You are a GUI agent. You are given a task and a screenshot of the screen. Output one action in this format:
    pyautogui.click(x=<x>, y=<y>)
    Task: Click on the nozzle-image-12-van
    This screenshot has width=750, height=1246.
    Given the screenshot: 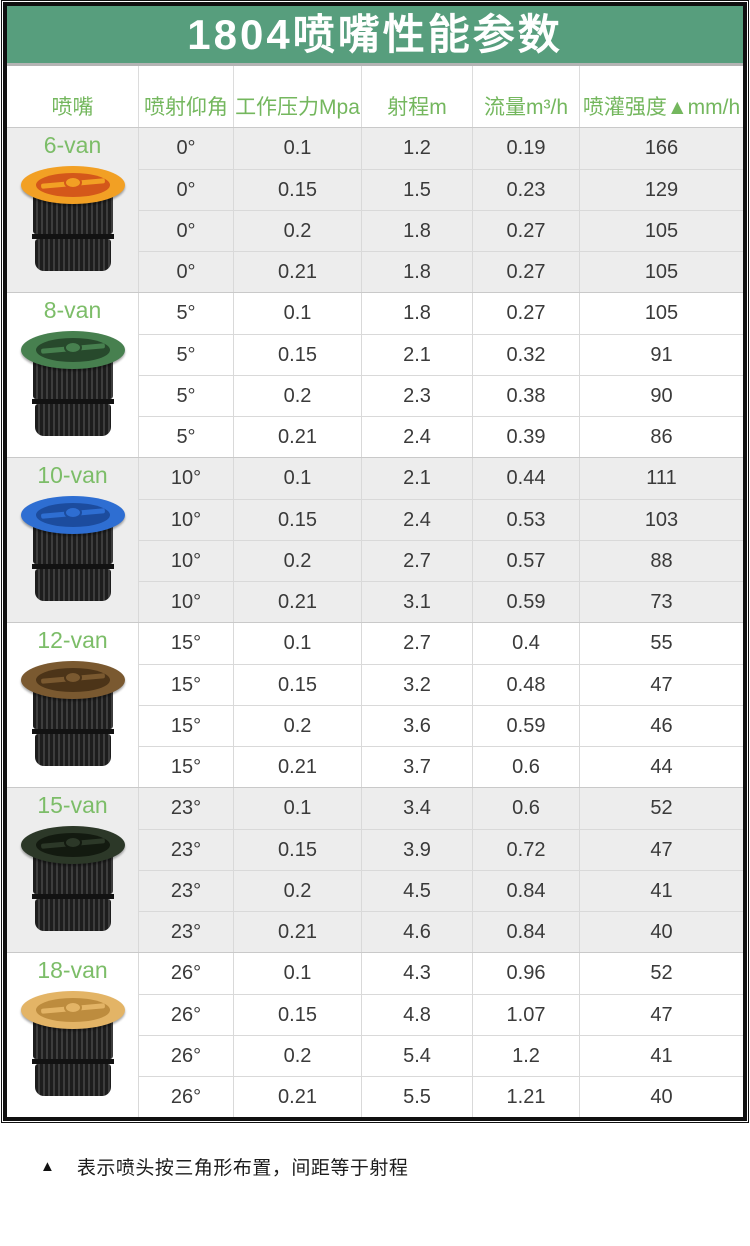 What is the action you would take?
    pyautogui.click(x=73, y=714)
    